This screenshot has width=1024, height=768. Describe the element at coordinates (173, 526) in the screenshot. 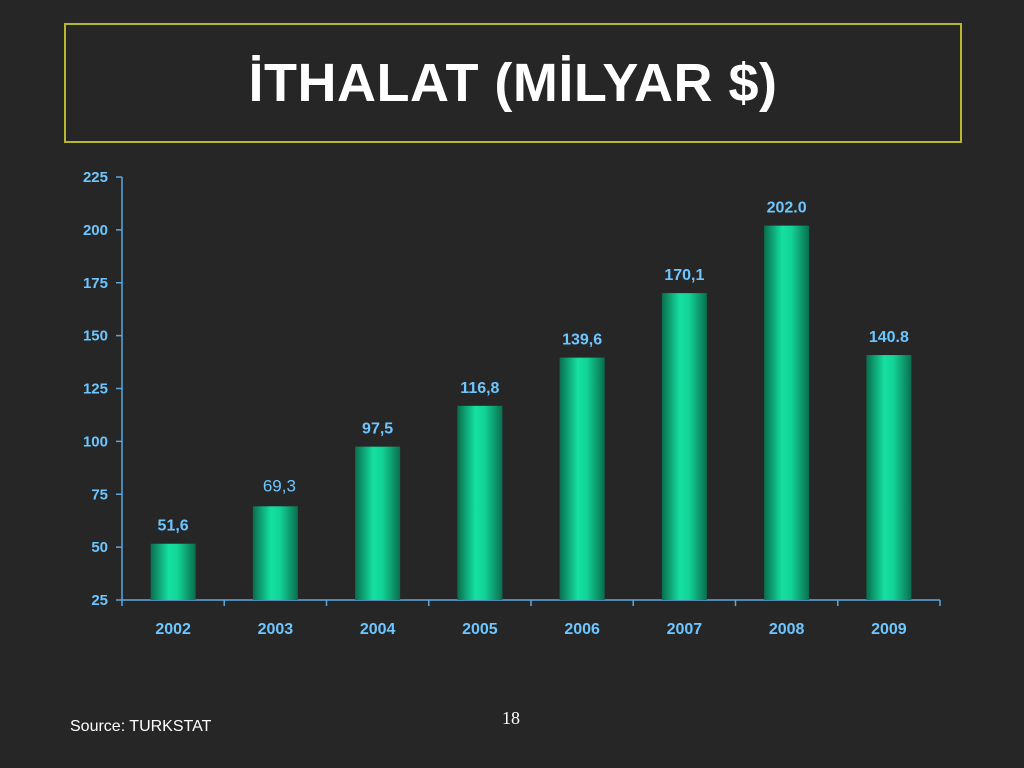

I see `data-label: 51,6` at that location.